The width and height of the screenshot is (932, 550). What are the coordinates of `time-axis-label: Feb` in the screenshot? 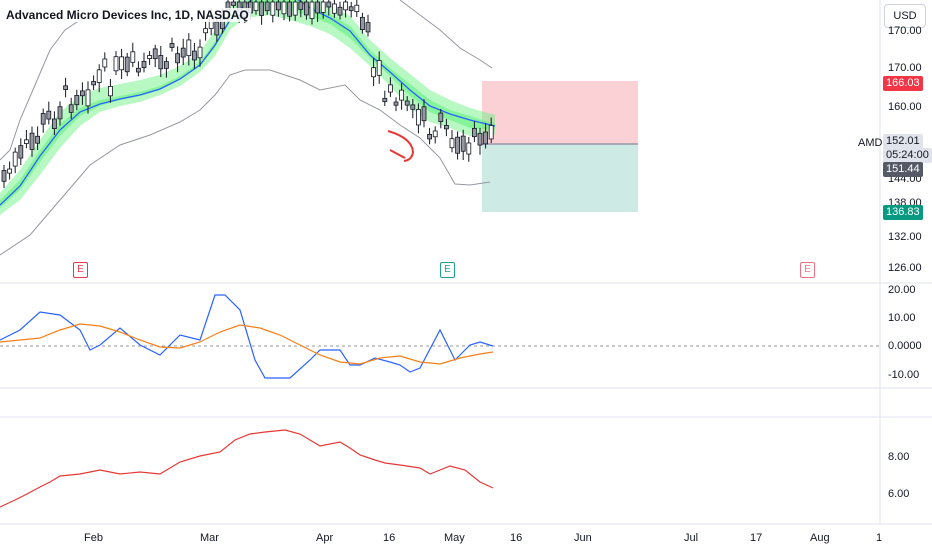 It's located at (93, 538).